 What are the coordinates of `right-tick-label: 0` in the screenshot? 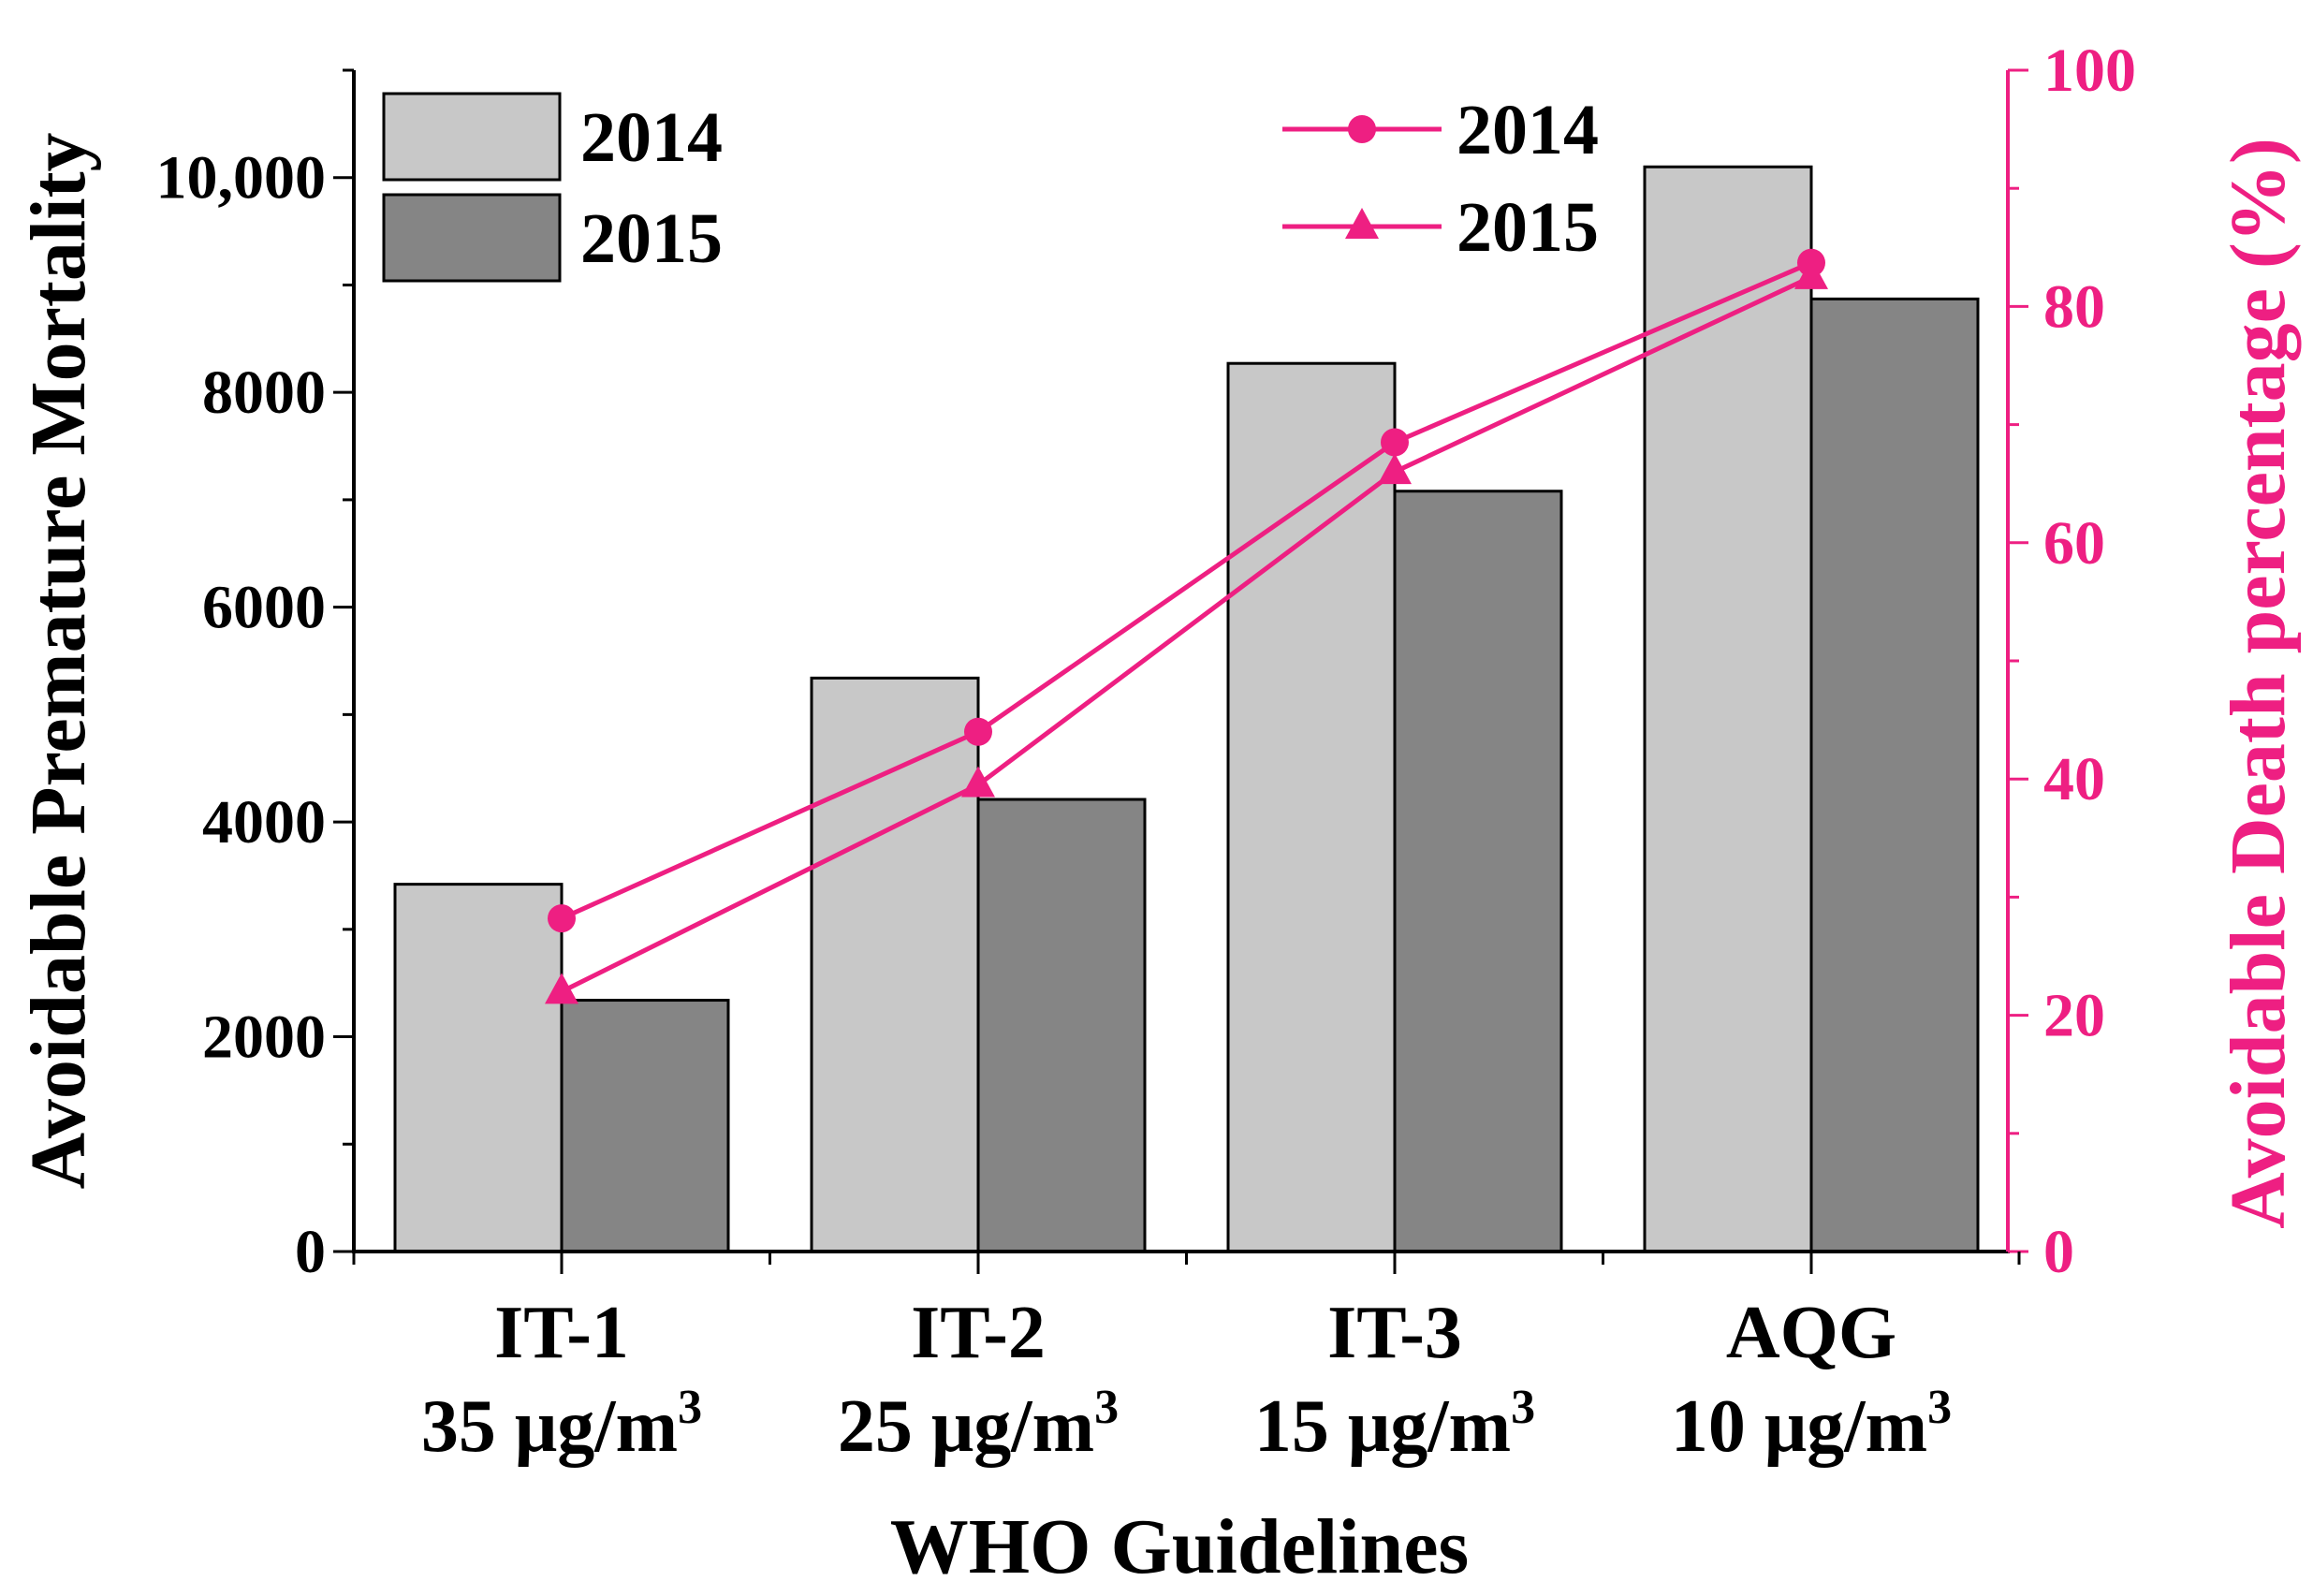 It's located at (2058, 1252).